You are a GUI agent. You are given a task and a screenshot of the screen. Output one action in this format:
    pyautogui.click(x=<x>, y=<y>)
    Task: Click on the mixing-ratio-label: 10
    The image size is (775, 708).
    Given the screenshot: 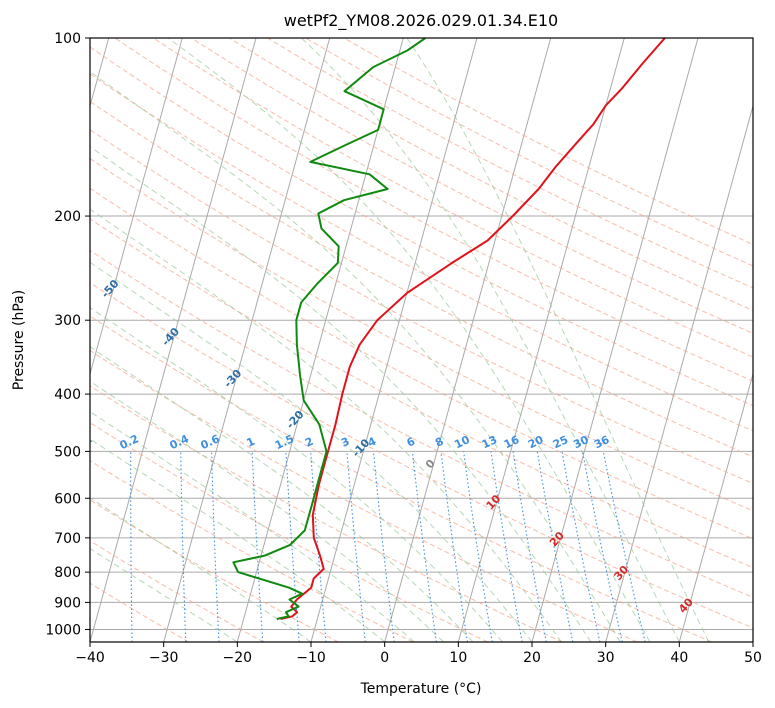 What is the action you would take?
    pyautogui.click(x=462, y=442)
    